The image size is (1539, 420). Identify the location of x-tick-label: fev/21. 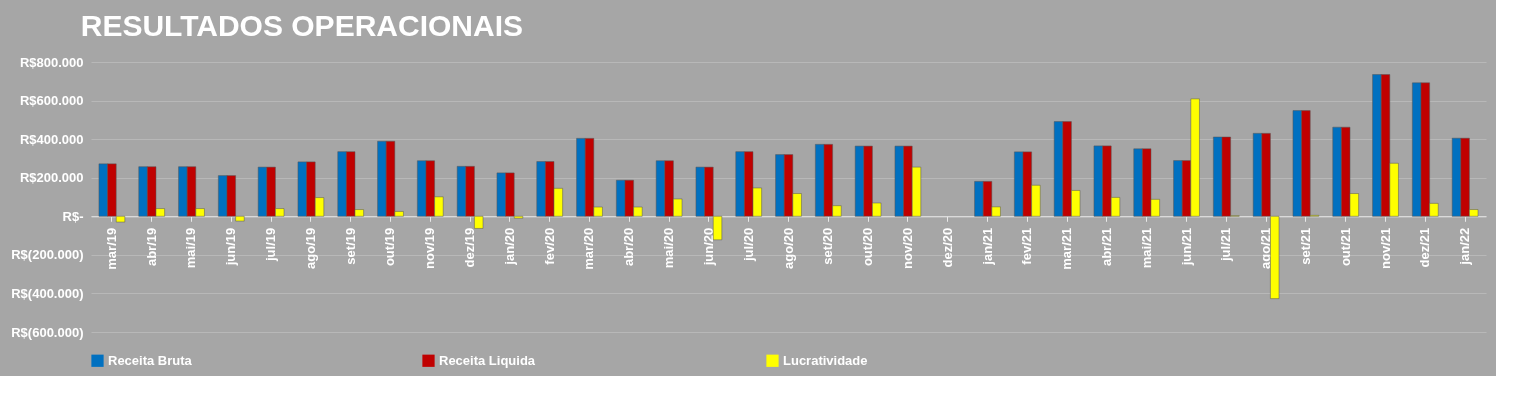
(1027, 246).